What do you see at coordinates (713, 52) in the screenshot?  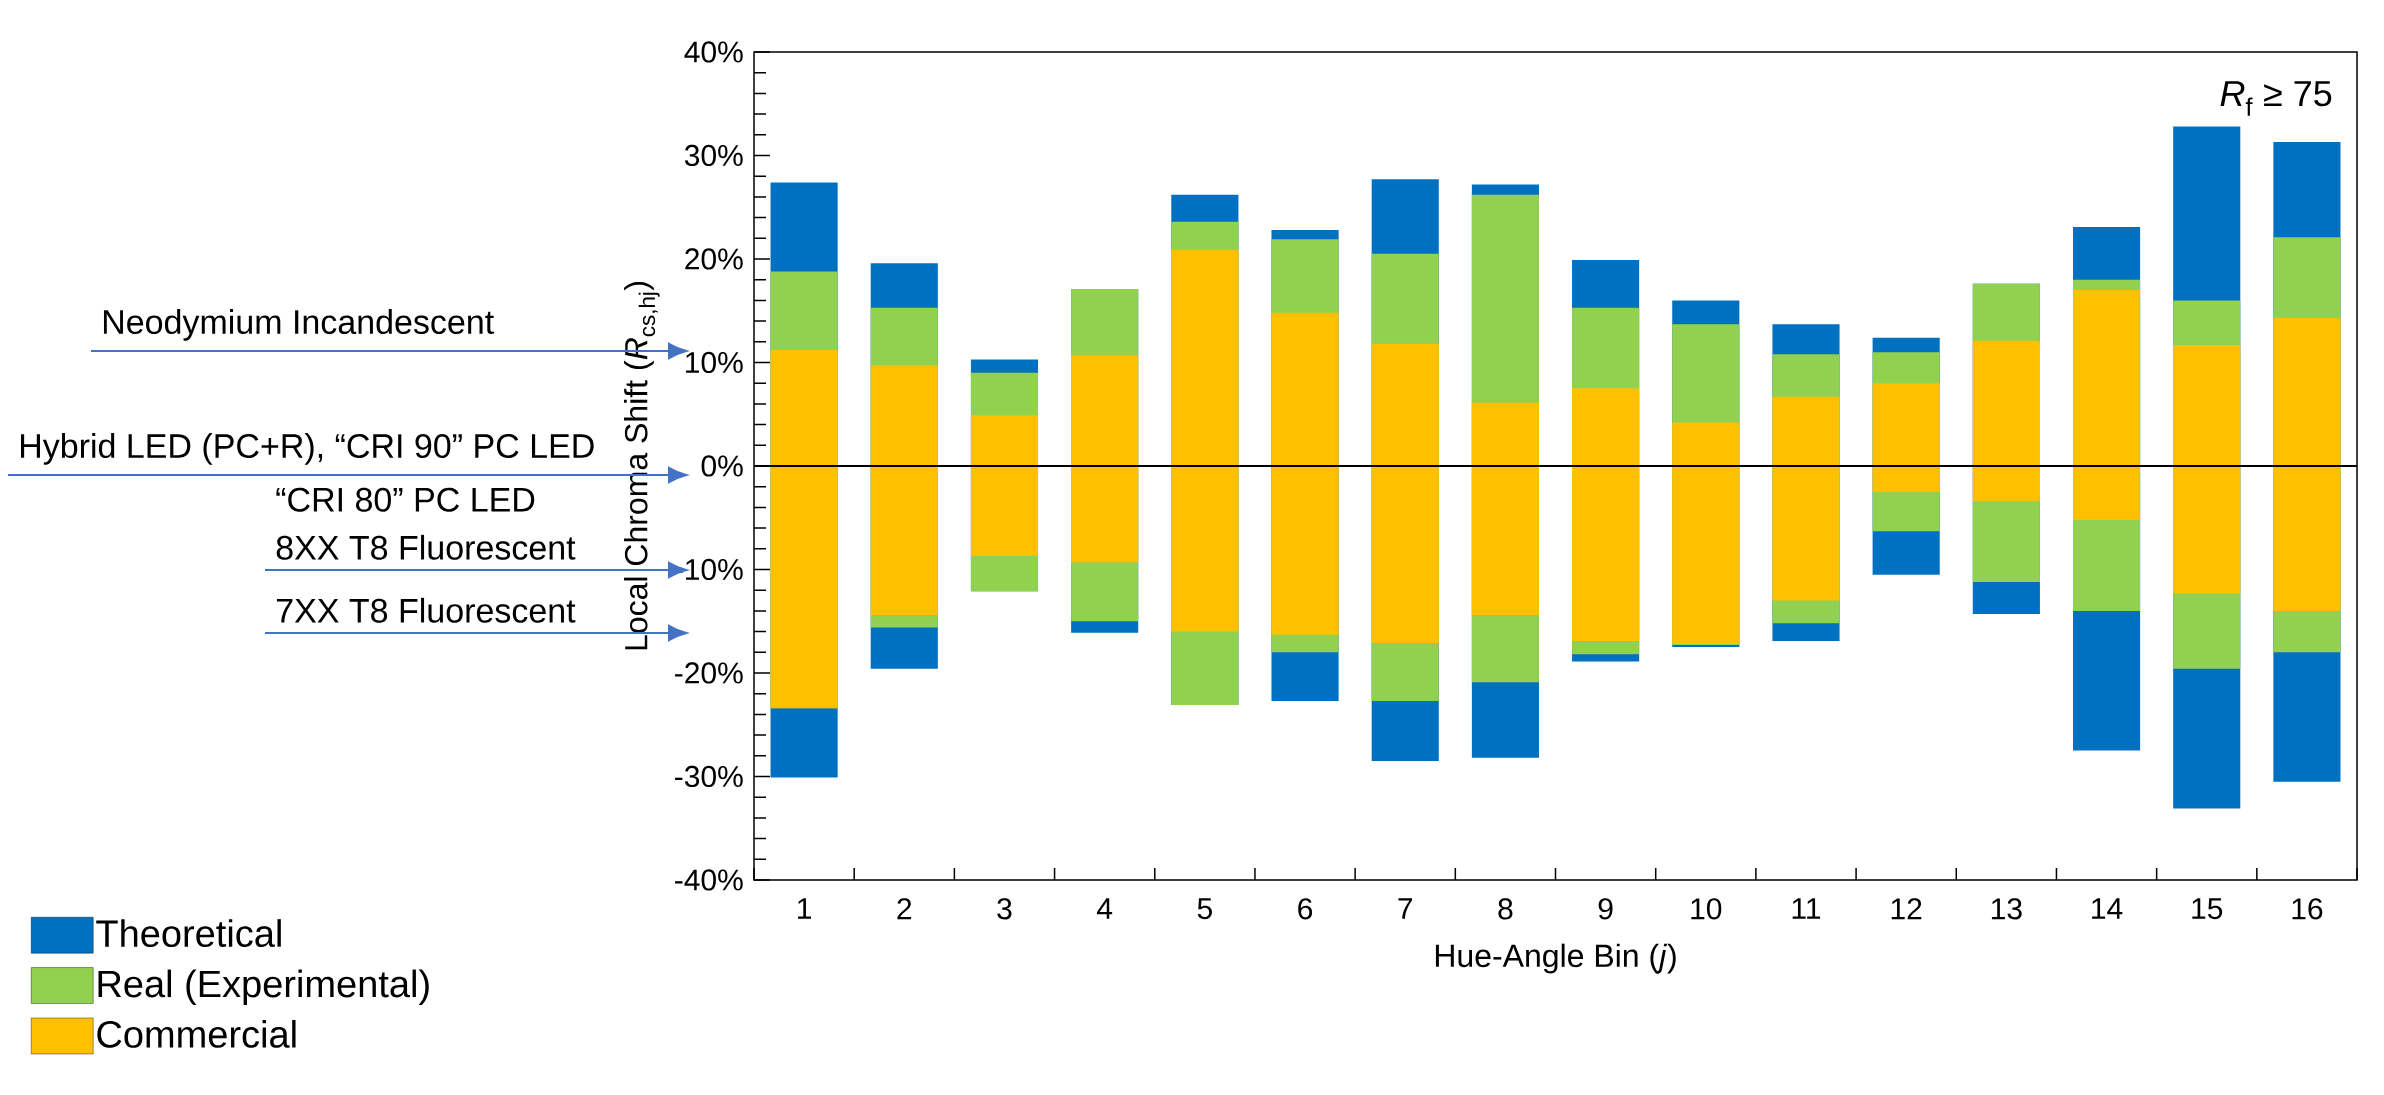 I see `y-tick-label: 40%` at bounding box center [713, 52].